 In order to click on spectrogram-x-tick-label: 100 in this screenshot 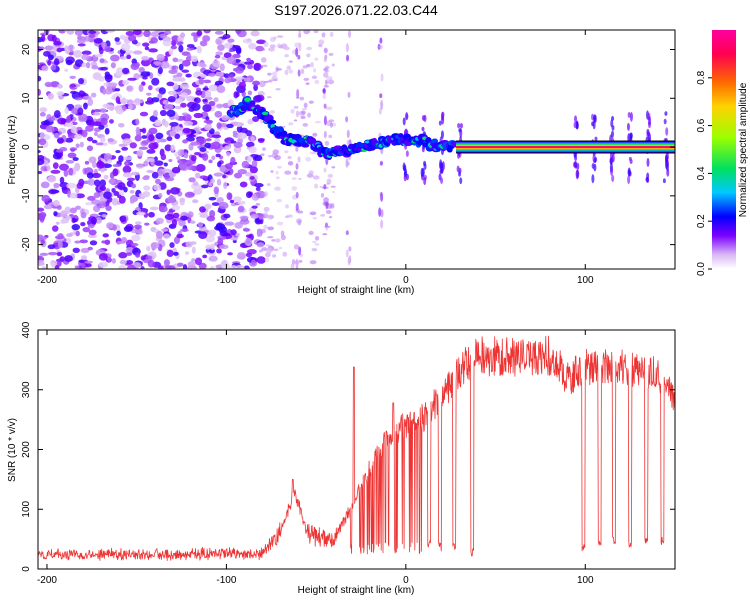, I will do `click(585, 280)`.